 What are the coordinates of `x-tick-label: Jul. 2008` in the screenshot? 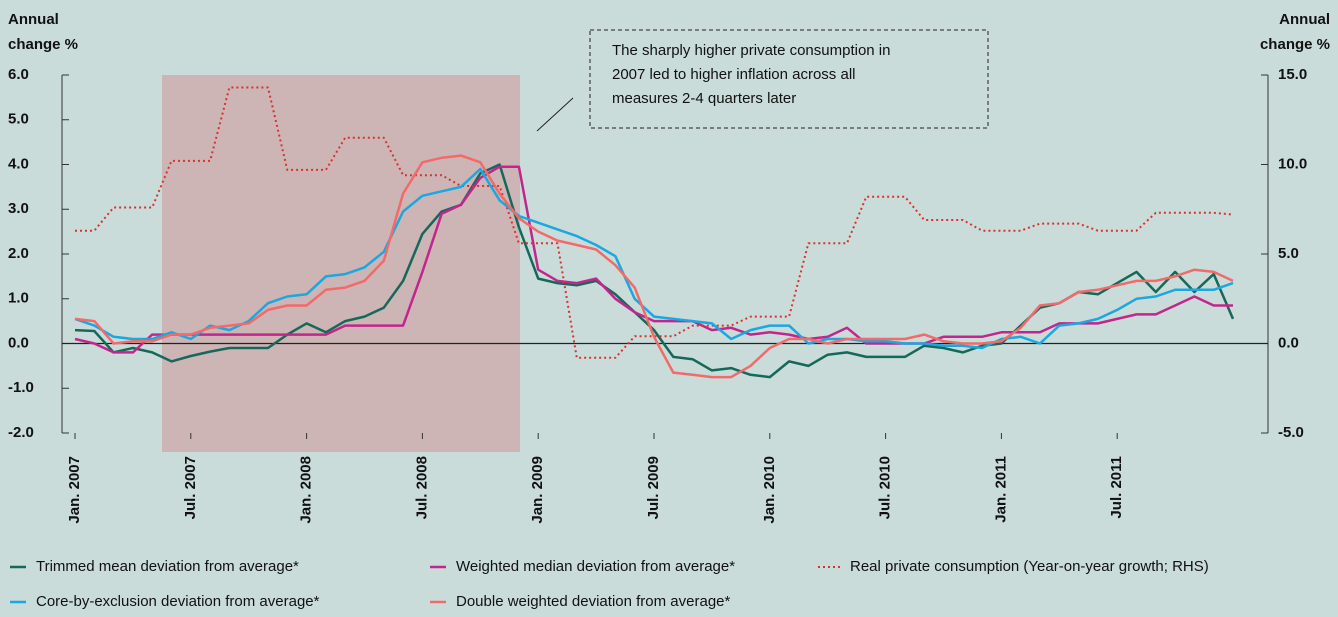 It's located at (421, 487).